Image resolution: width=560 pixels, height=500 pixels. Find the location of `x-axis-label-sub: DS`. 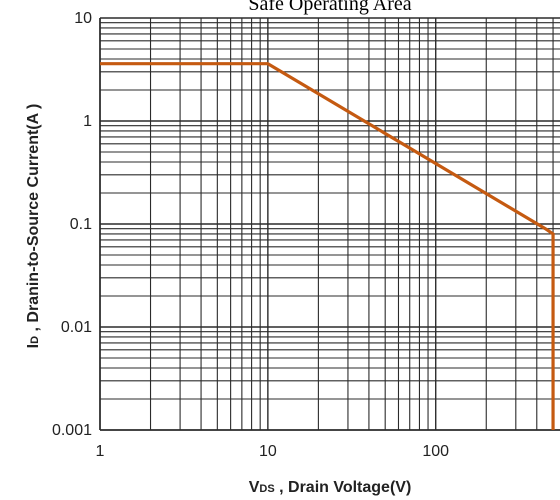

x-axis-label-sub: DS is located at coordinates (266, 489).